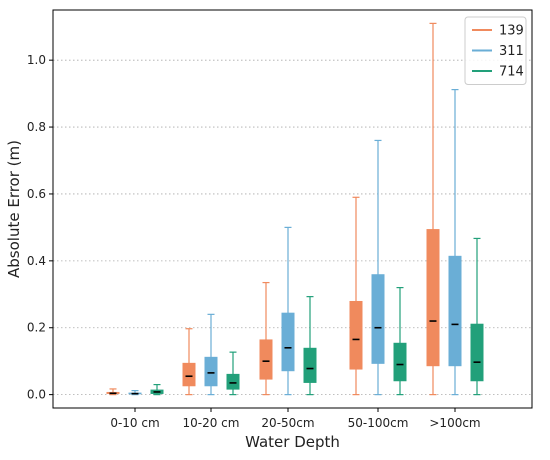  What do you see at coordinates (511, 72) in the screenshot?
I see `legend-label: 714` at bounding box center [511, 72].